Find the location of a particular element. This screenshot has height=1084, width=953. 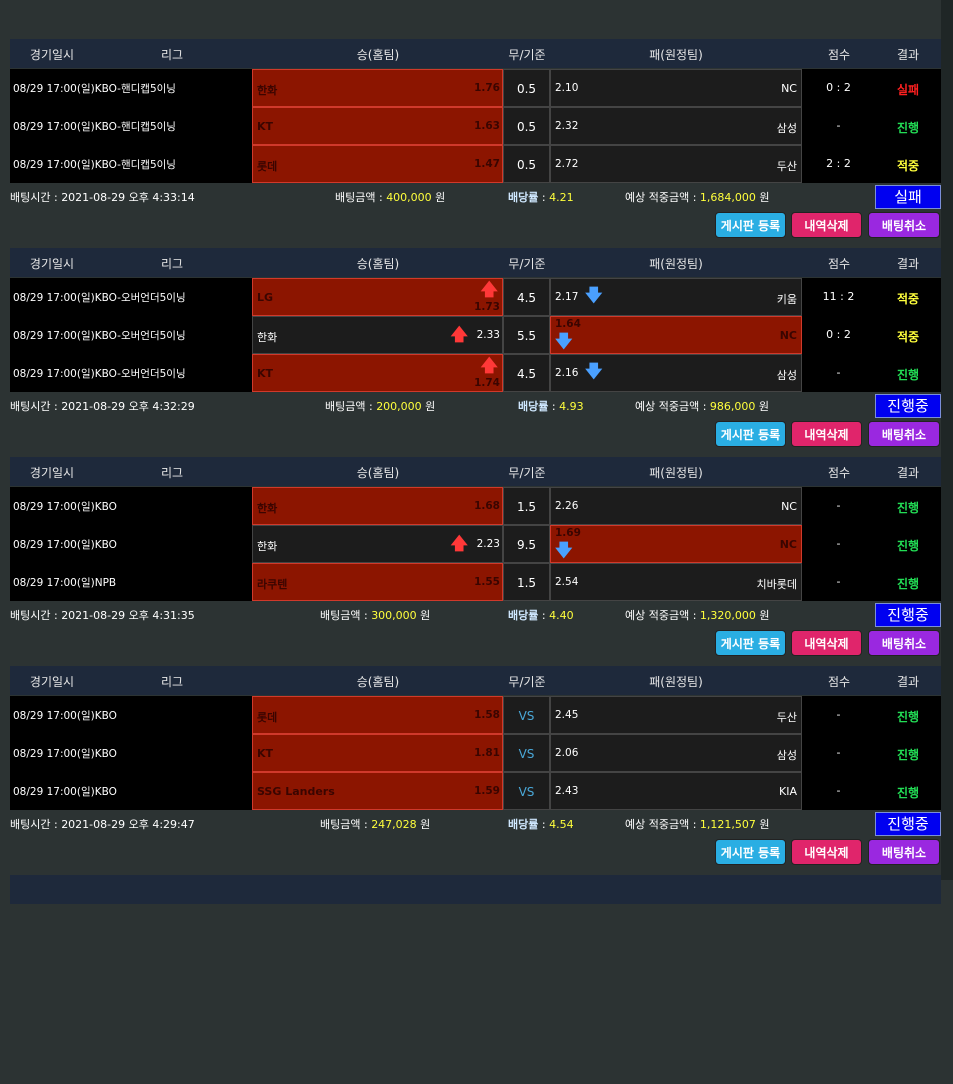

away-odds-cell: 2.54 치바롯데 is located at coordinates (676, 582).